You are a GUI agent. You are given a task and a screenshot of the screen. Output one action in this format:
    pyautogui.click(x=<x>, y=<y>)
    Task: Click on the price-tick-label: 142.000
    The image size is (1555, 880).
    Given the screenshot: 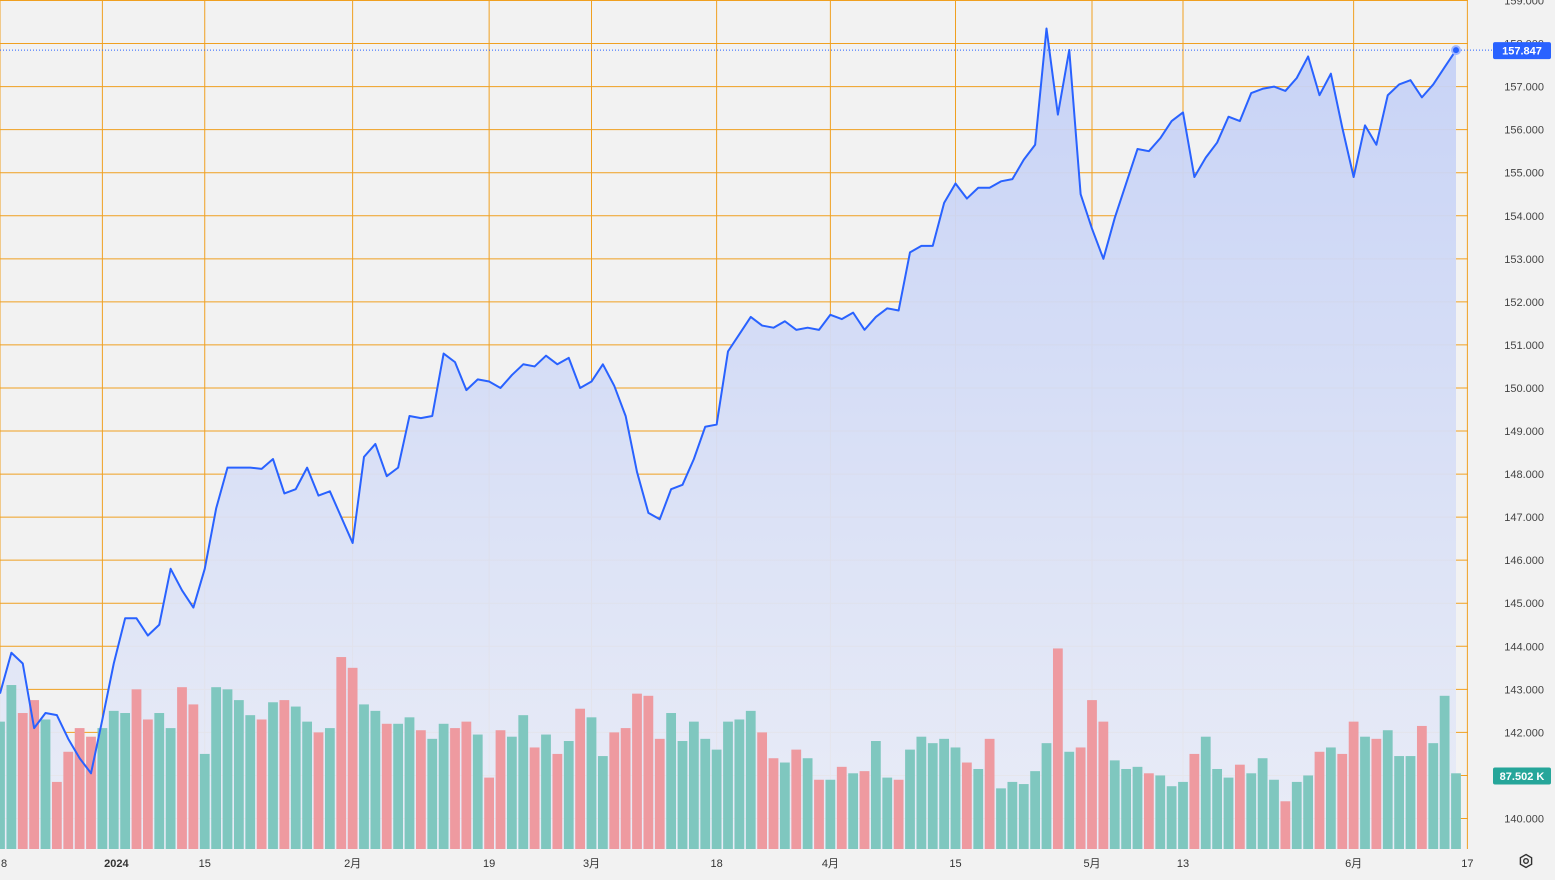 What is the action you would take?
    pyautogui.click(x=1524, y=733)
    